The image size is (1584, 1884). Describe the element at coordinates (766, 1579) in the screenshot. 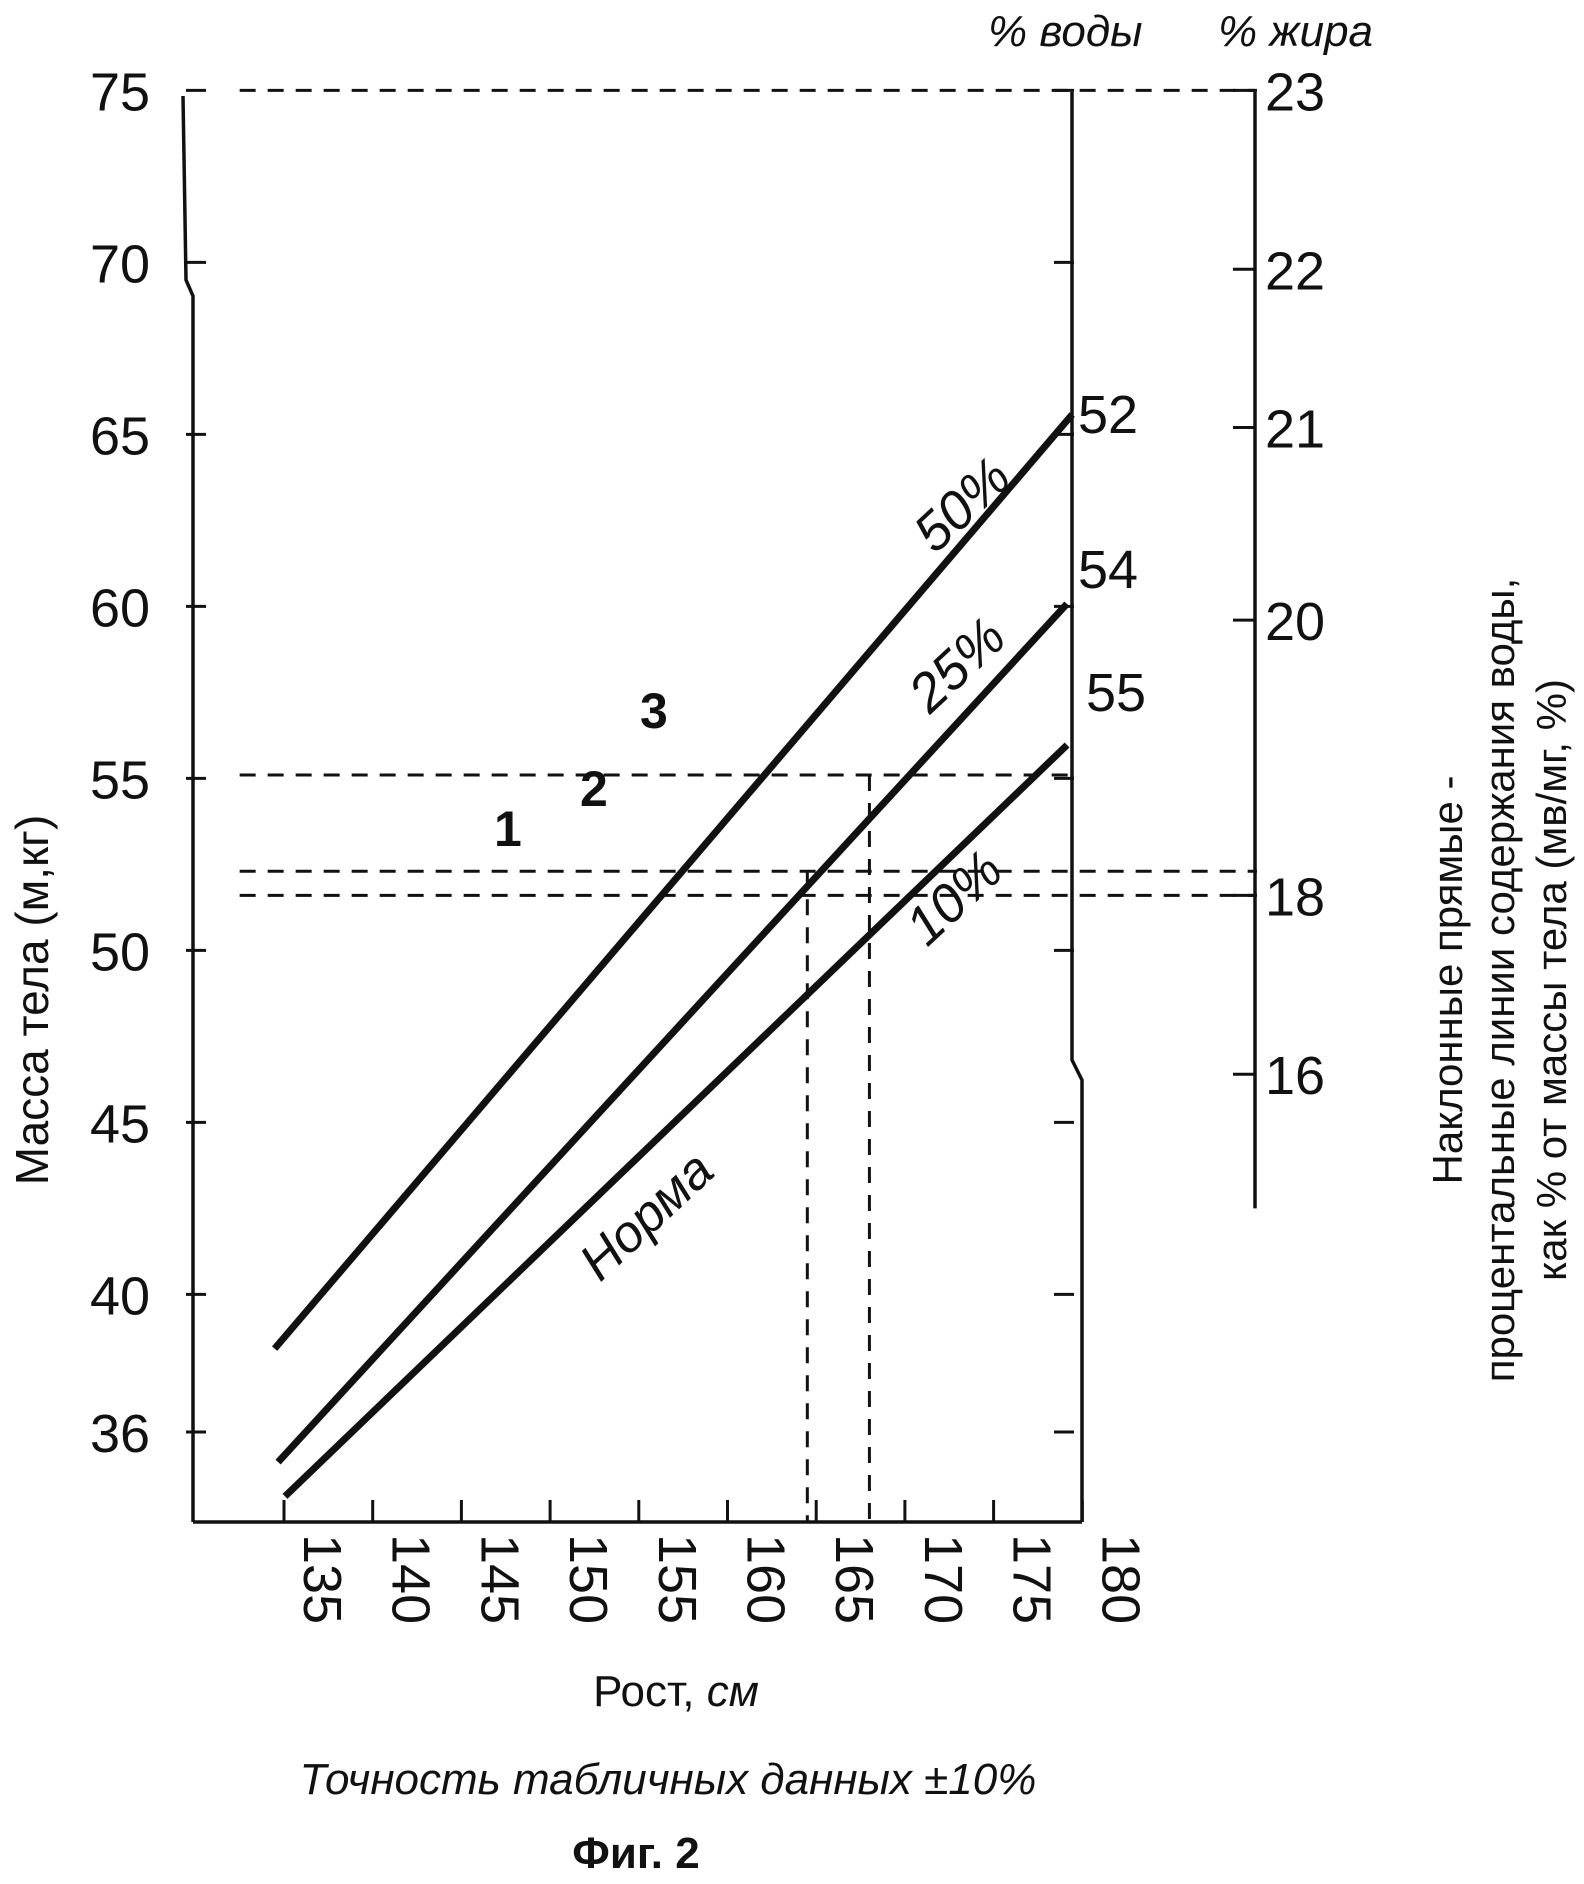

I see `x-tick-label: 160` at that location.